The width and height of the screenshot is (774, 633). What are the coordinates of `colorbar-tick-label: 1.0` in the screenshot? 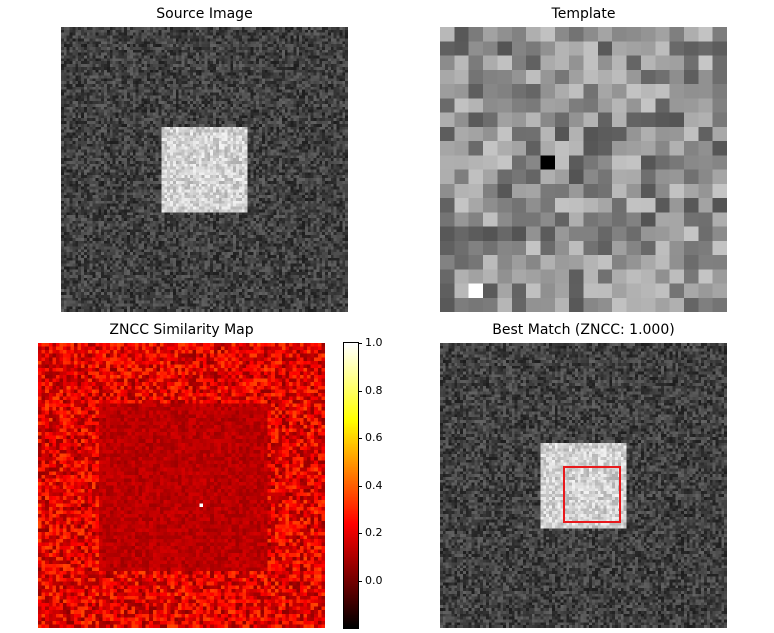 It's located at (374, 342).